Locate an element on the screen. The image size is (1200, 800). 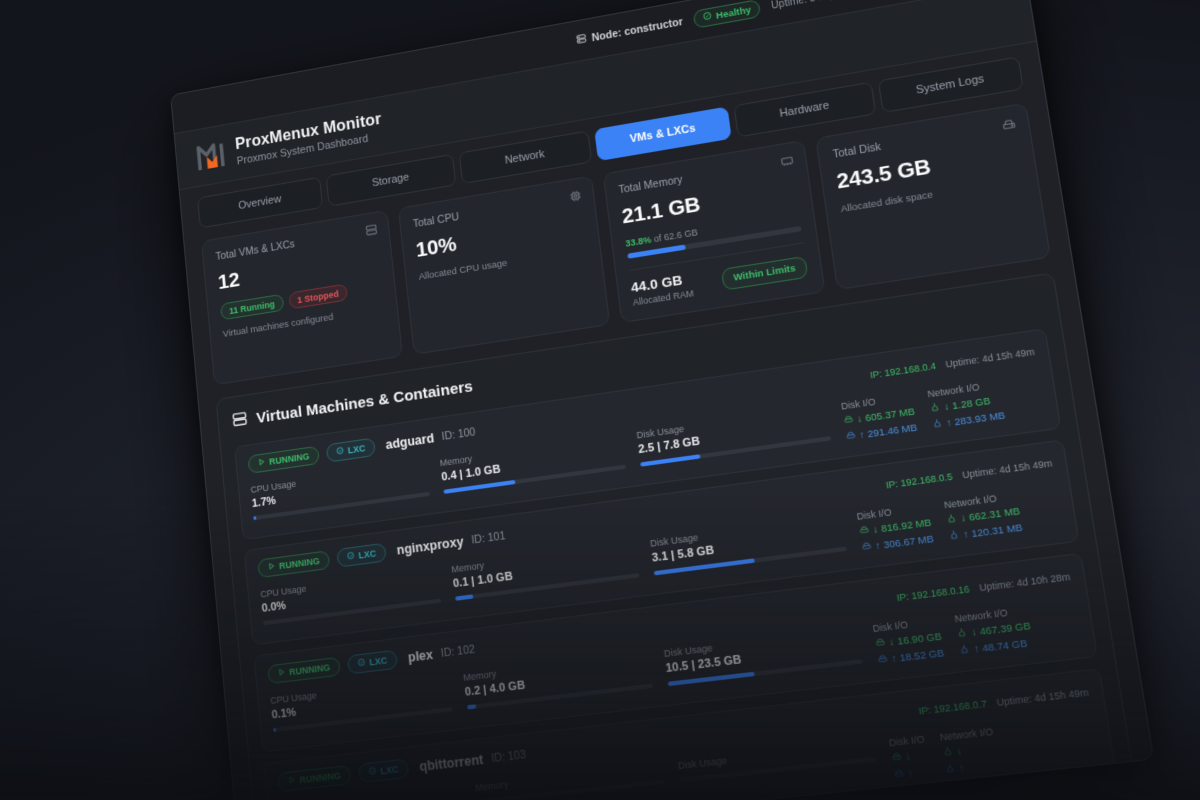
vm-meta: IP: 192.168.0.4 Uptime: 4d 15h 49m is located at coordinates (952, 363).